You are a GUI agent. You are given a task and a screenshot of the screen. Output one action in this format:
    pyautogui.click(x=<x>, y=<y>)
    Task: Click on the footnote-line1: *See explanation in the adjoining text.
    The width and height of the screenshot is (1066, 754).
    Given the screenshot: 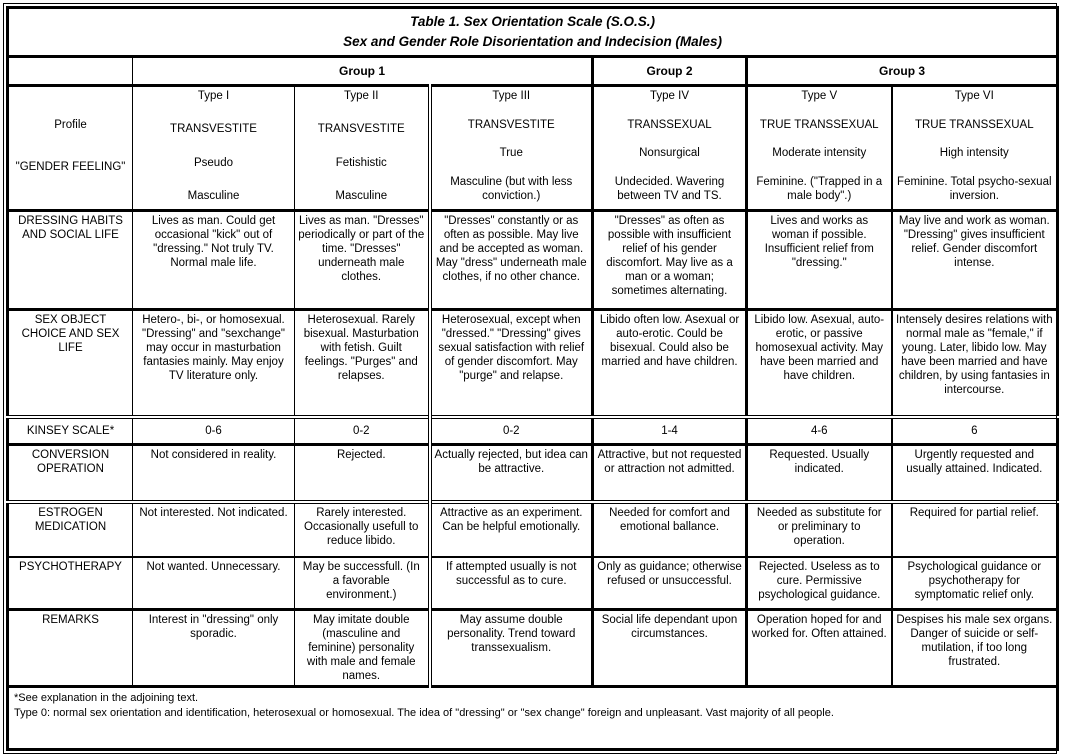 What is the action you would take?
    pyautogui.click(x=106, y=698)
    